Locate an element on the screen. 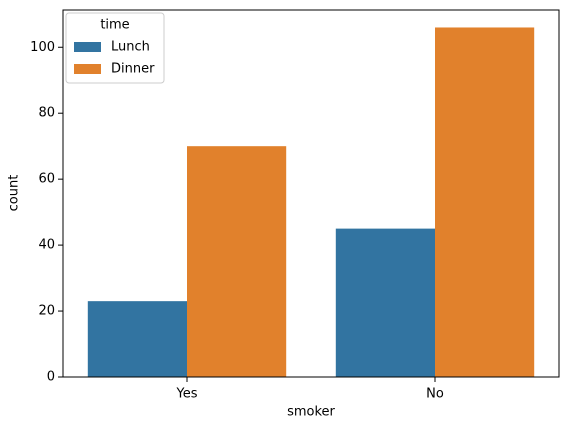  legend-title: time is located at coordinates (114, 25).